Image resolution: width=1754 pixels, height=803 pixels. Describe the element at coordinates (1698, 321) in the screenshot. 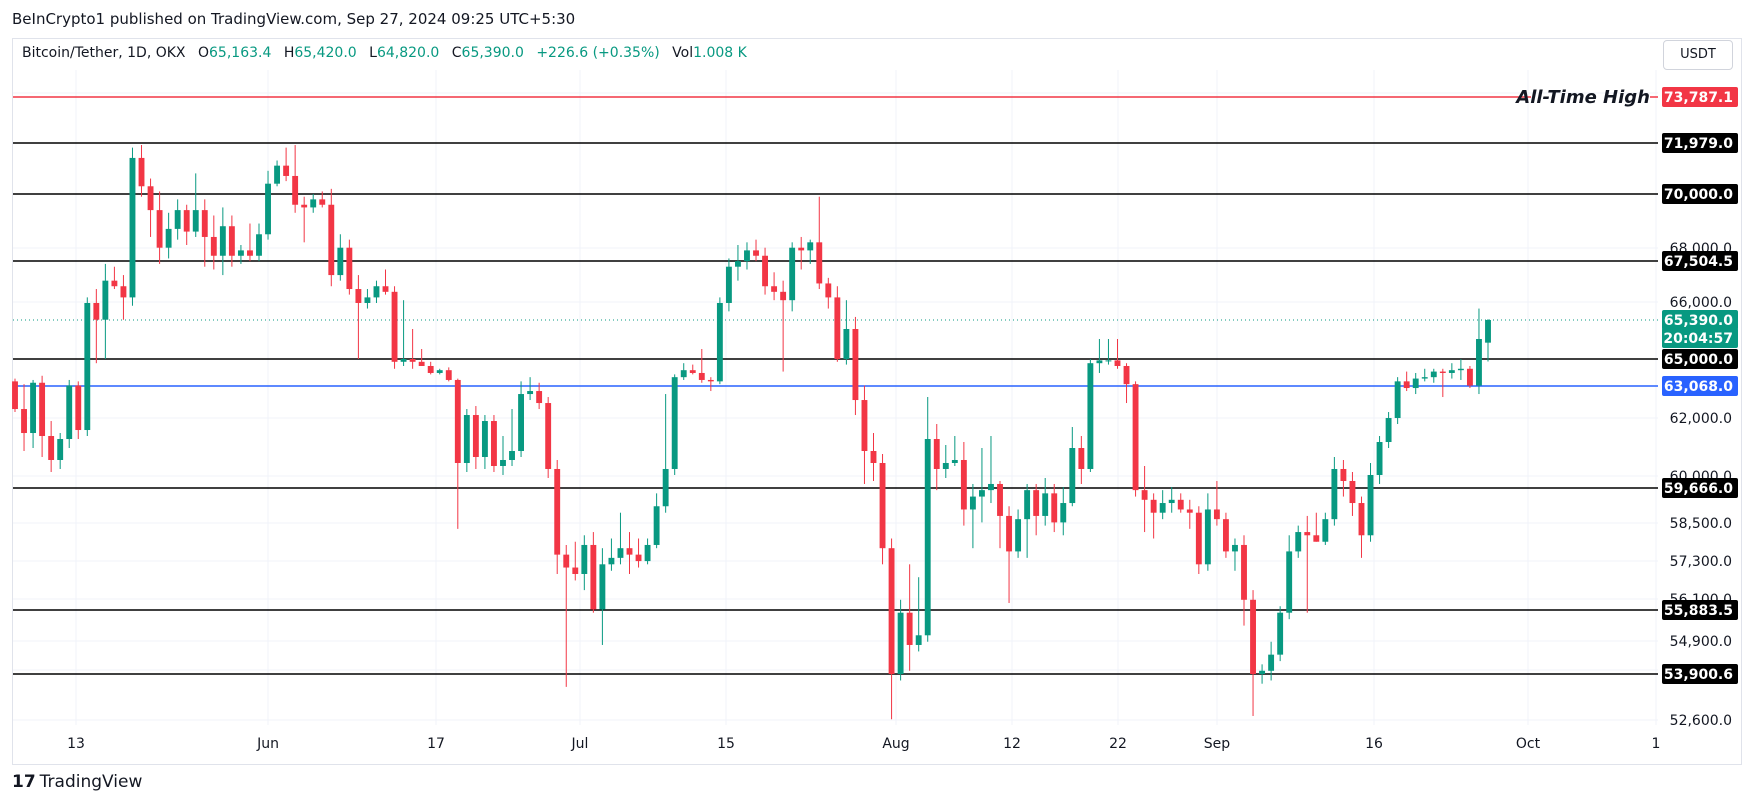

I see `last-price-badge: 65,390.0` at that location.